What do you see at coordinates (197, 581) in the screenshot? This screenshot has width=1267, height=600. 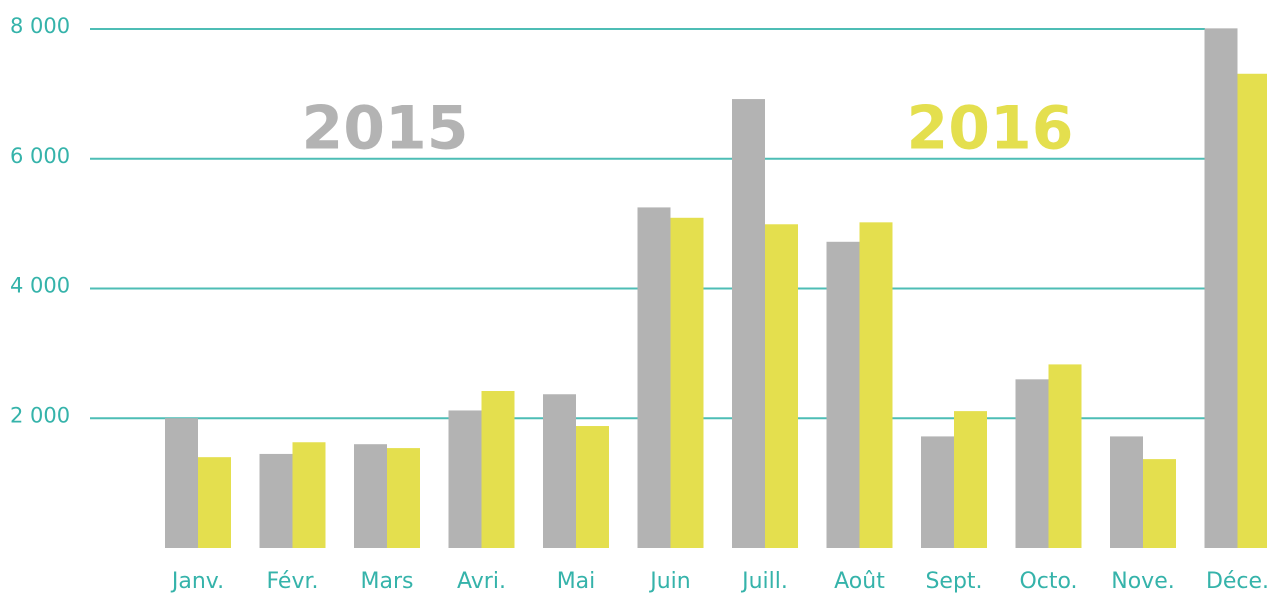 I see `x-tick-label: Janv.` at bounding box center [197, 581].